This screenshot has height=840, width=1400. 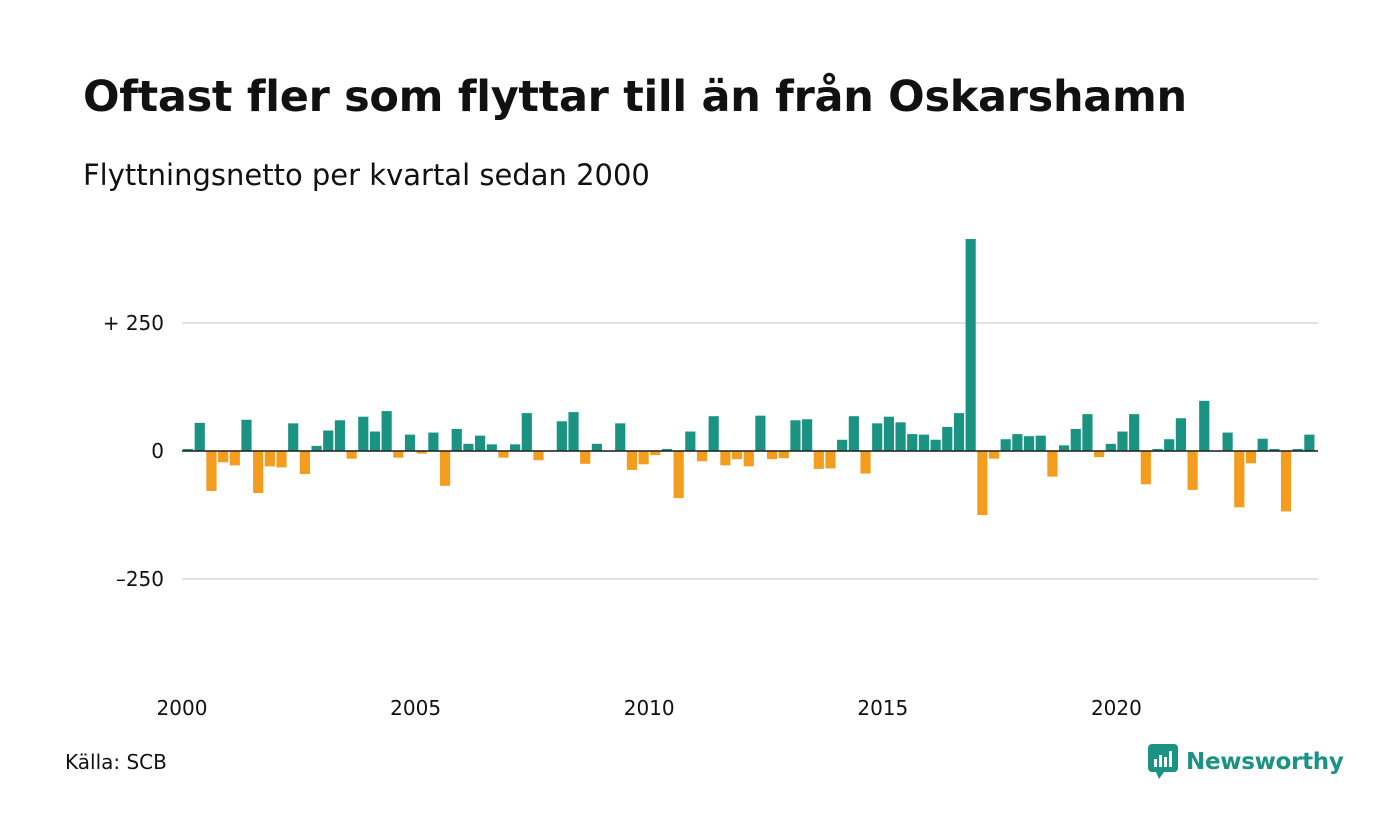 I want to click on brand-logo: Newsworthy, so click(x=1246, y=762).